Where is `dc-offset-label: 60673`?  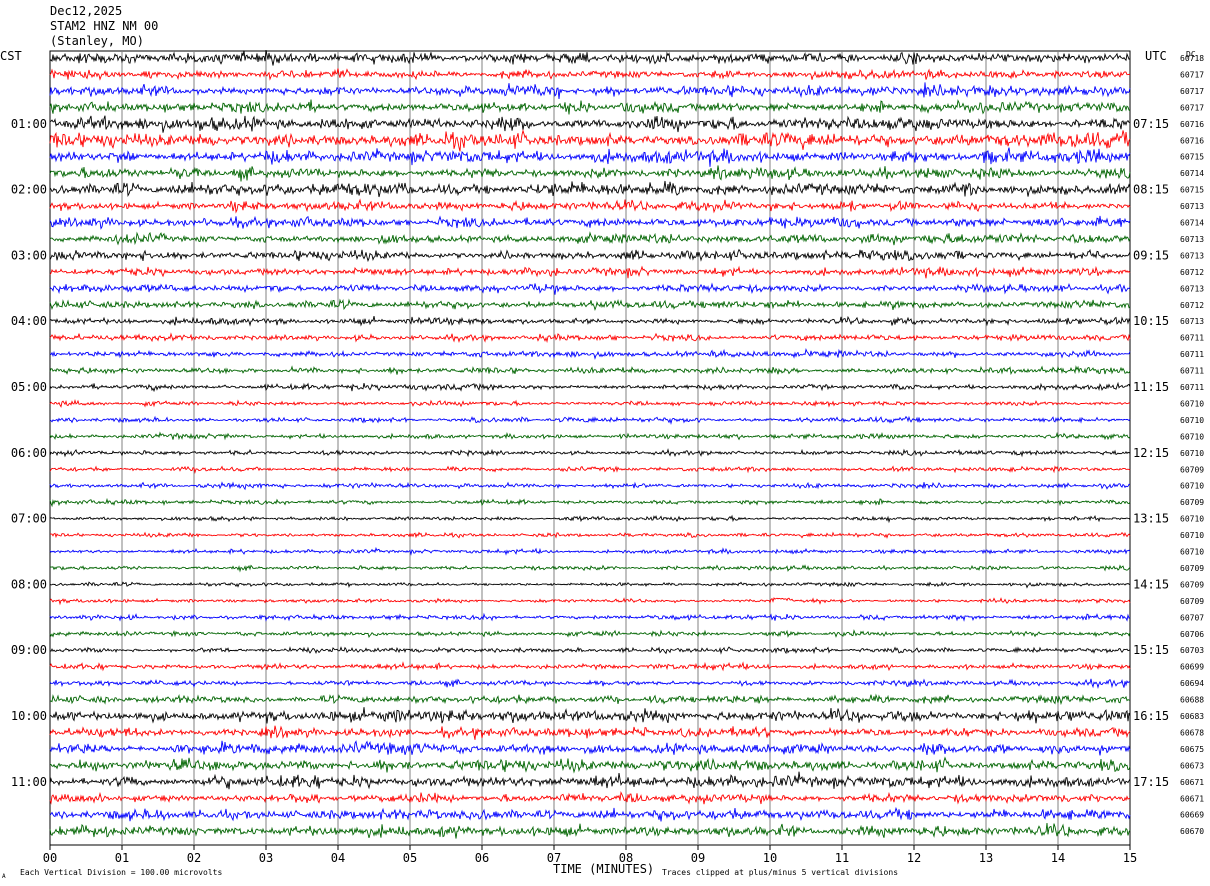
dc-offset-label: 60673 is located at coordinates (1192, 765).